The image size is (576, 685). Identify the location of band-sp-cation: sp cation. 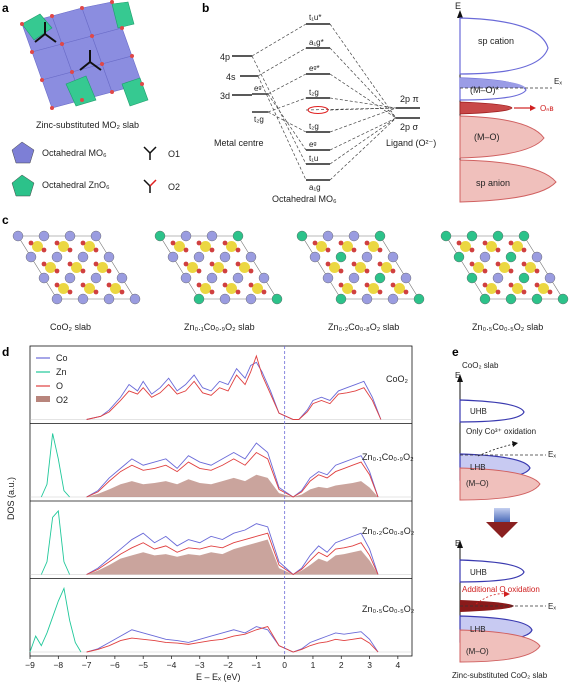
(496, 41).